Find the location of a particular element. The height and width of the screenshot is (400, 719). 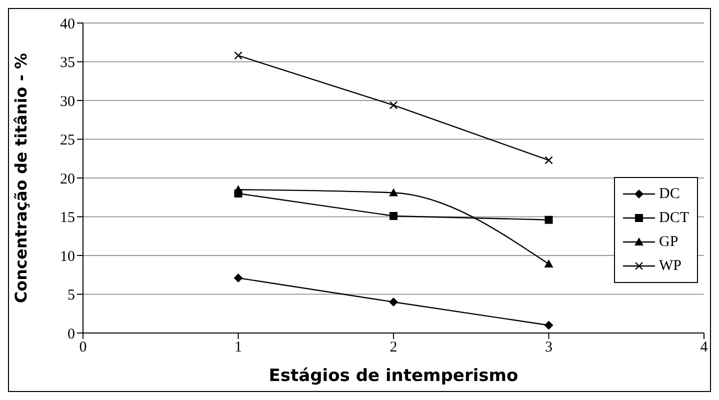

x-tick-label: 2 is located at coordinates (394, 348).